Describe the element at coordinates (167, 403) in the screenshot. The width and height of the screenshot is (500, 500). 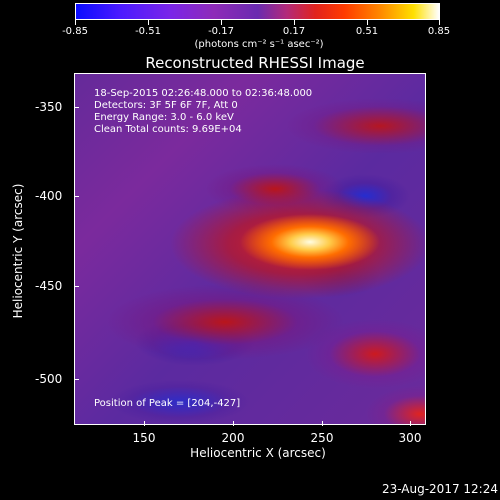
I see `peak-position-text: Position of Peak = [204,-427]` at that location.